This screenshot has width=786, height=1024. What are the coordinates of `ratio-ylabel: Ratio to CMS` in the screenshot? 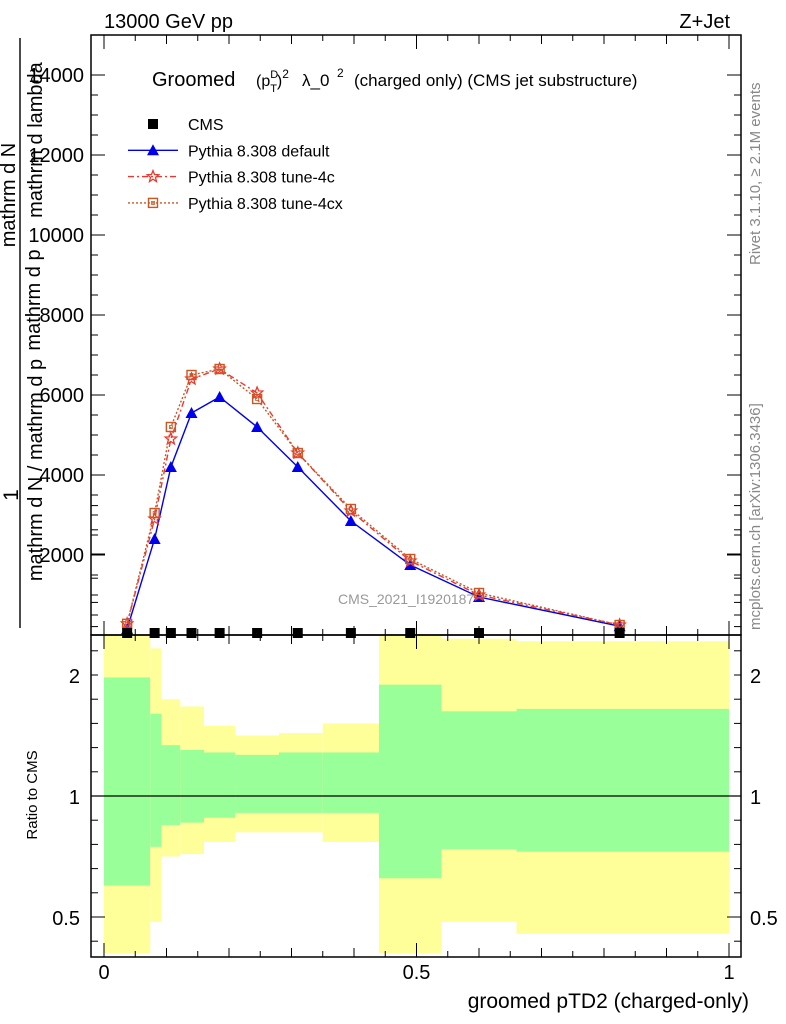 It's located at (32, 794).